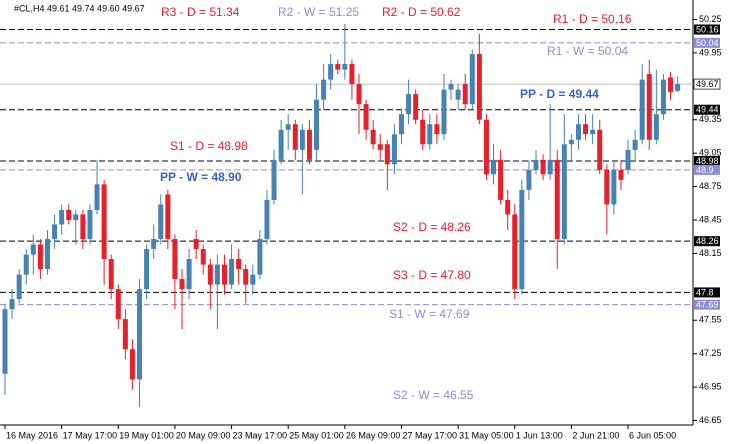 The height and width of the screenshot is (444, 730). I want to click on price-label-box, so click(707, 84).